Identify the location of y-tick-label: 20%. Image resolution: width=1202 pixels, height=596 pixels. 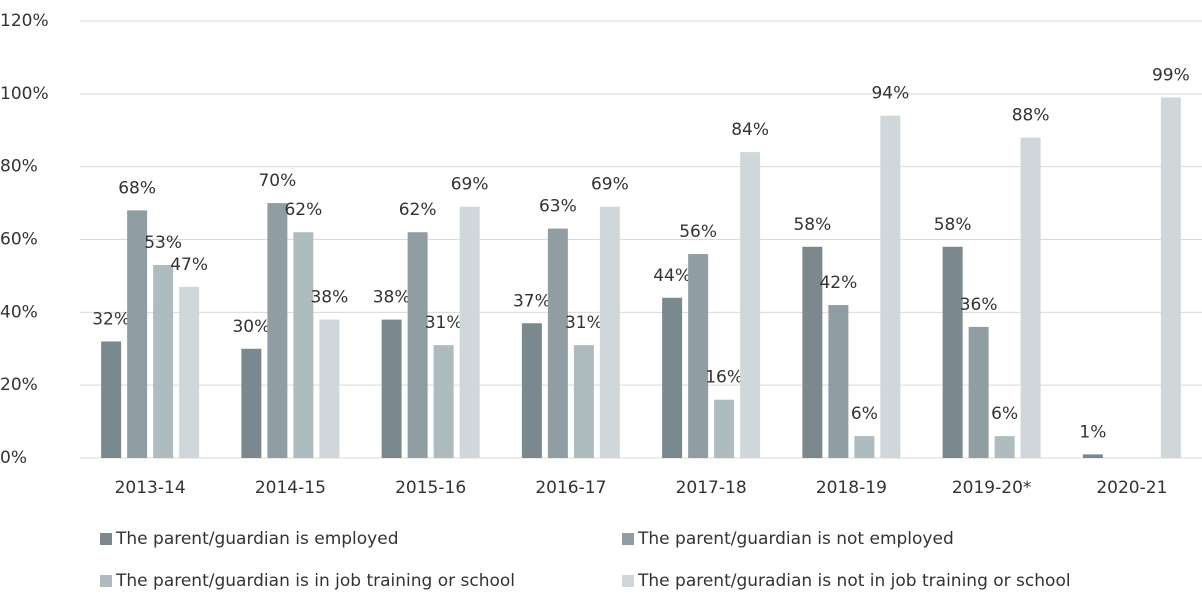
(19, 385).